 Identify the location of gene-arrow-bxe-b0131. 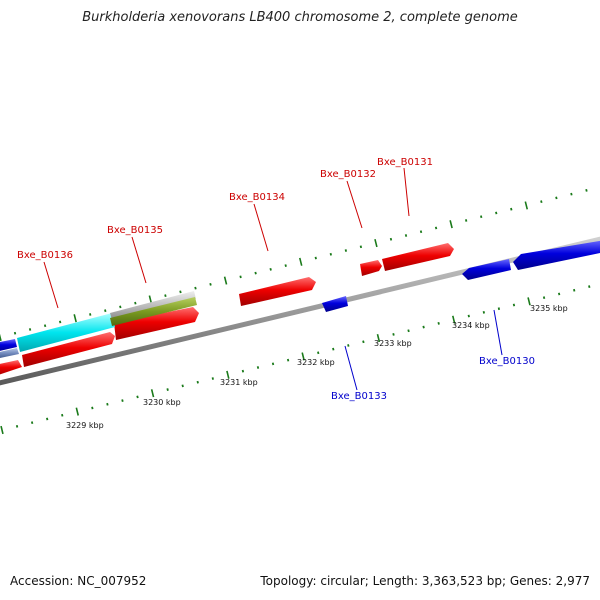
(418, 257).